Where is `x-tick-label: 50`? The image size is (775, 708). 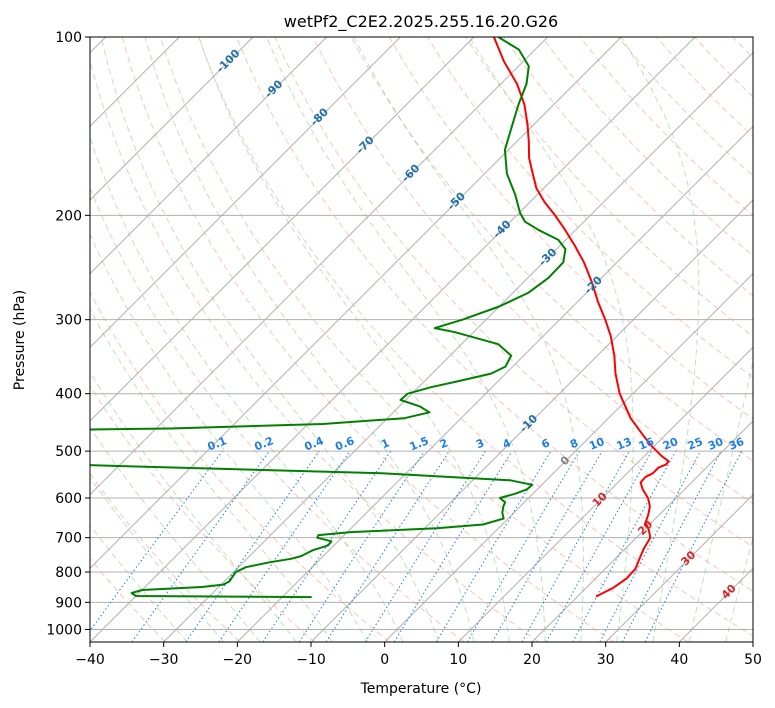 x-tick-label: 50 is located at coordinates (753, 660).